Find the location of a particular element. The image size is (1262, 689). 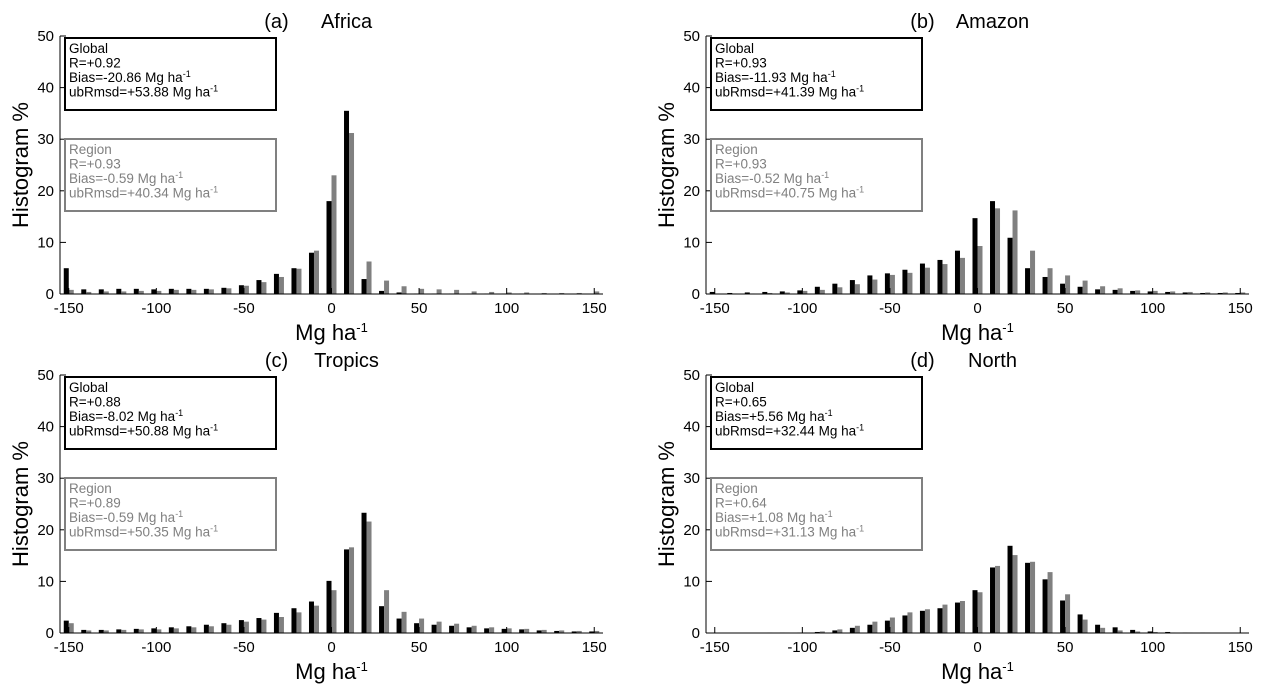

chart-title: North is located at coordinates (992, 361).